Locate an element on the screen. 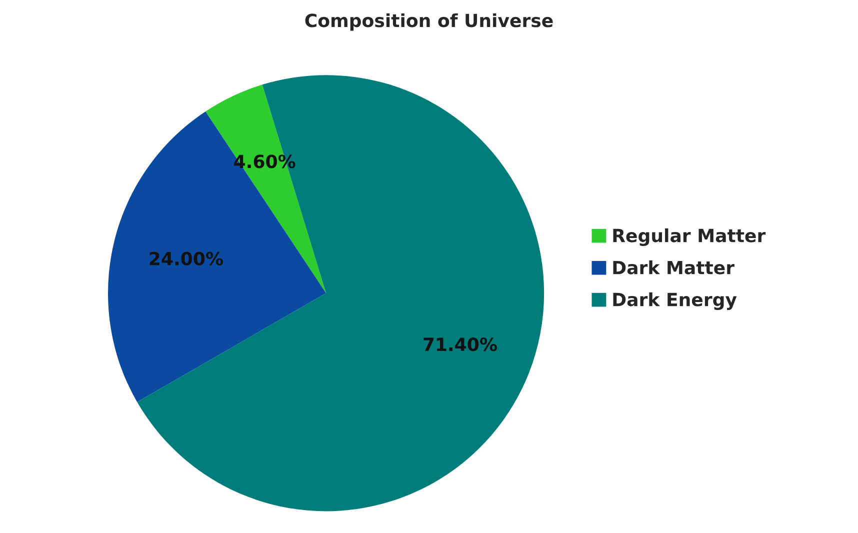 The width and height of the screenshot is (858, 533). data-label: 71.40% is located at coordinates (460, 345).